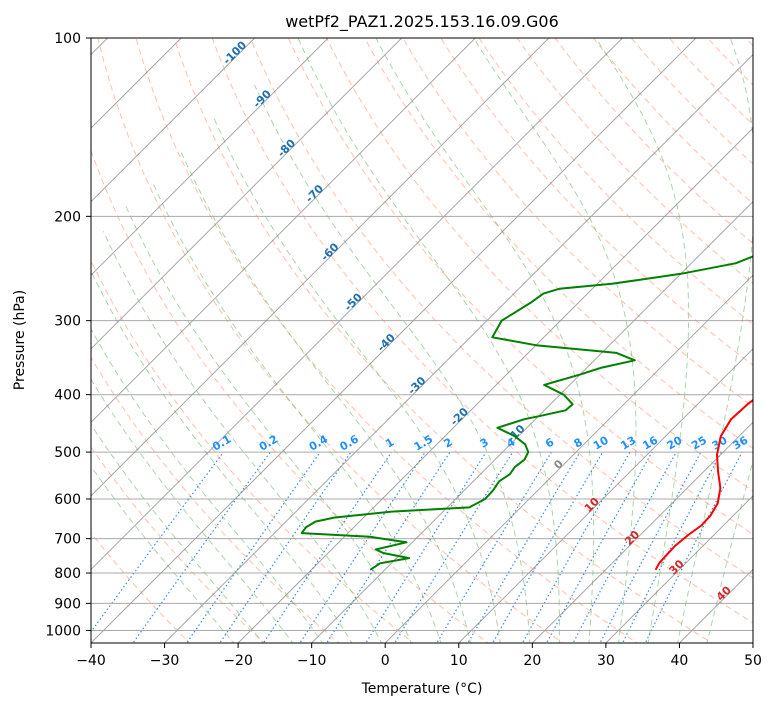  Describe the element at coordinates (422, 689) in the screenshot. I see `x-axis-title: Temperature (°C)` at that location.